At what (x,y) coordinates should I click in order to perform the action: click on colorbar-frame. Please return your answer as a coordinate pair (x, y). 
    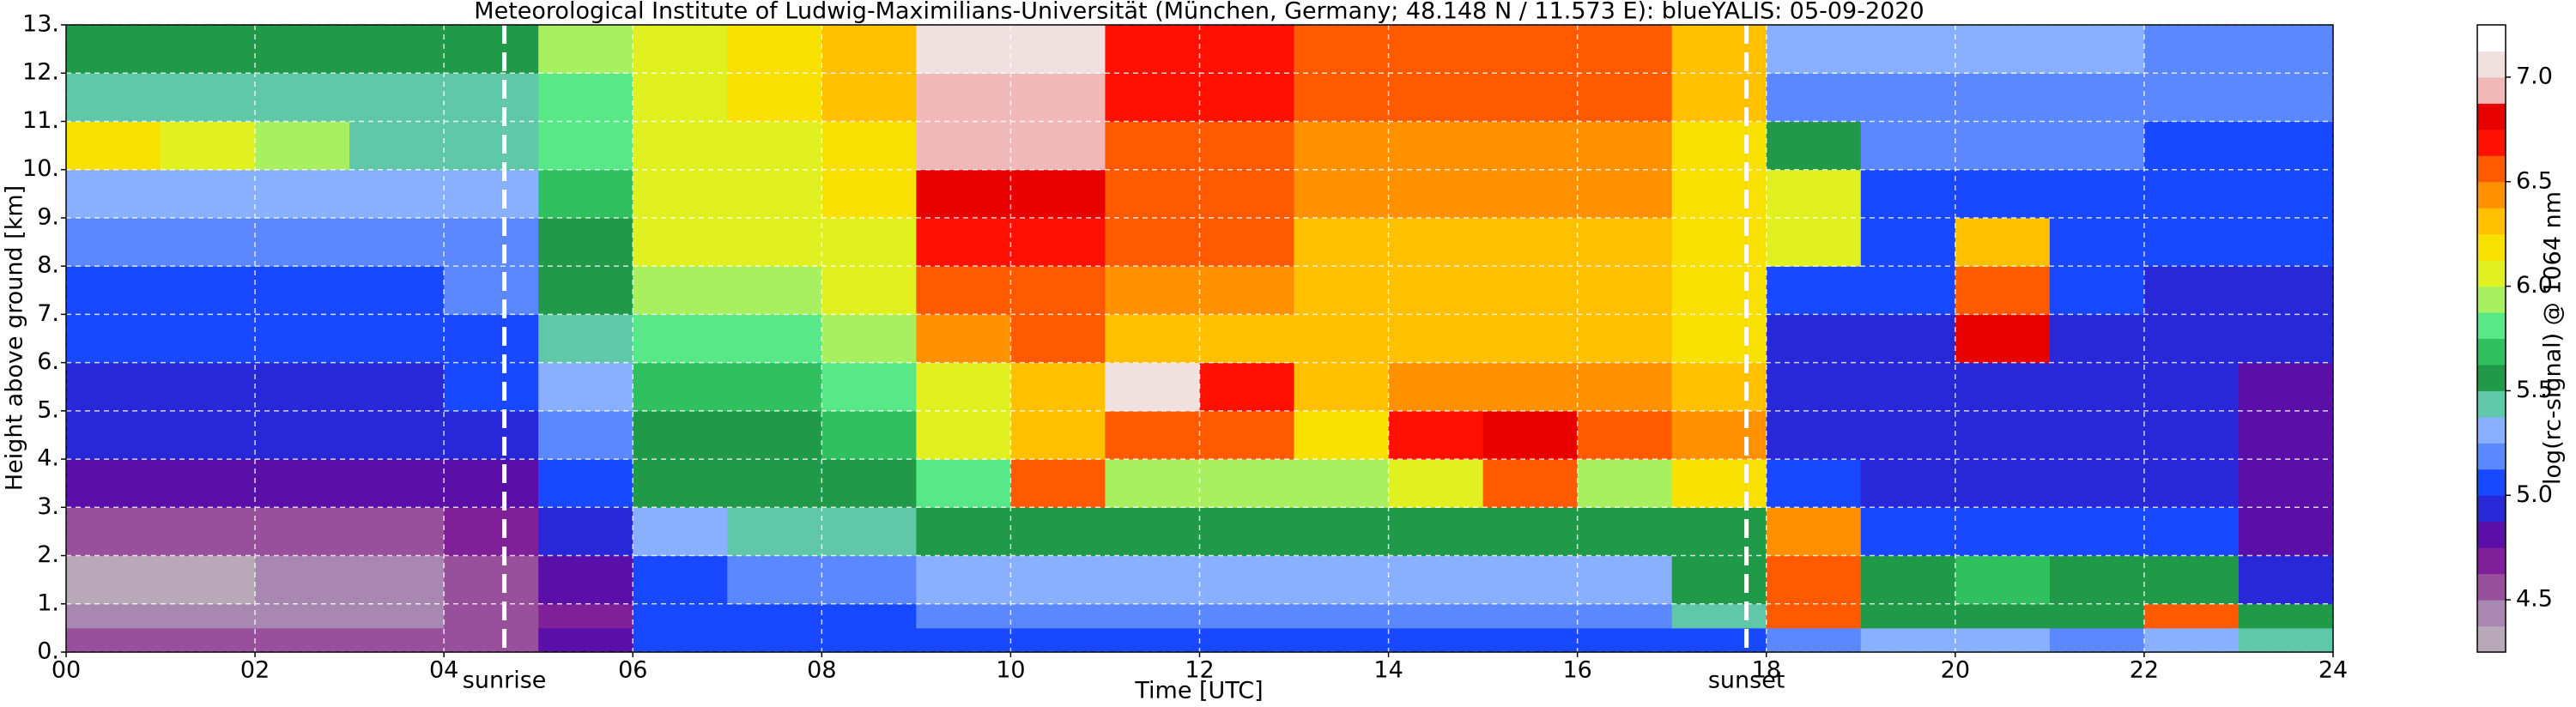
    Looking at the image, I should click on (2491, 338).